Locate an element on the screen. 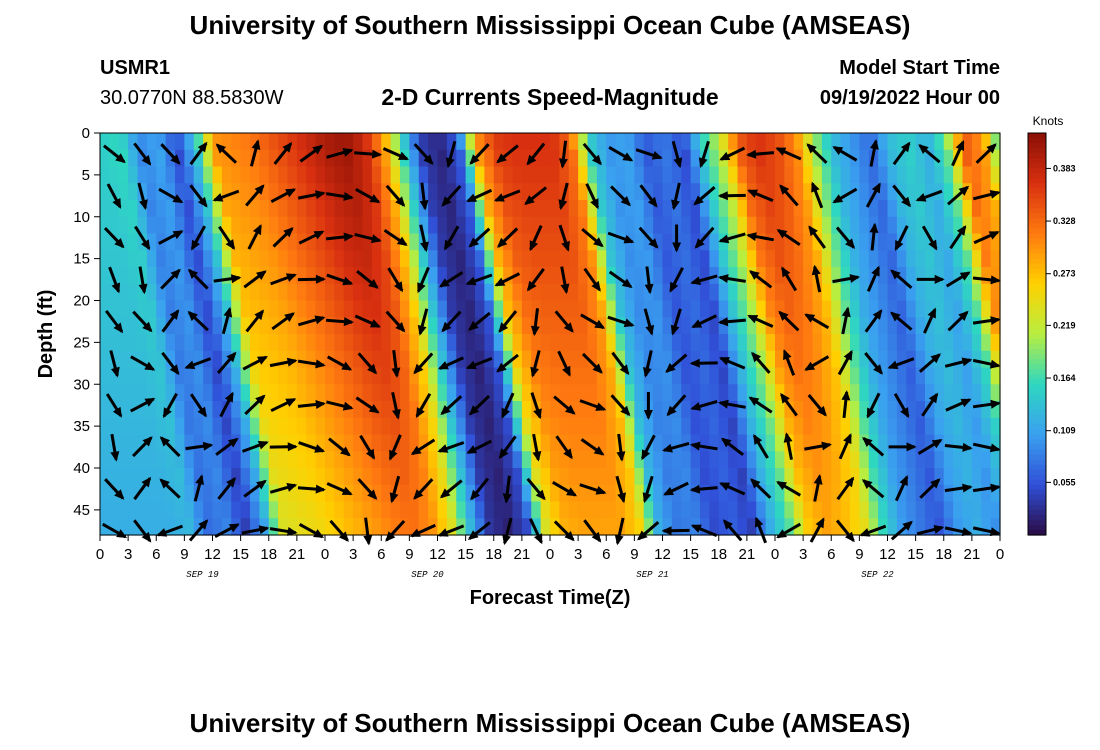  day-label: SEP 19 is located at coordinates (202, 575).